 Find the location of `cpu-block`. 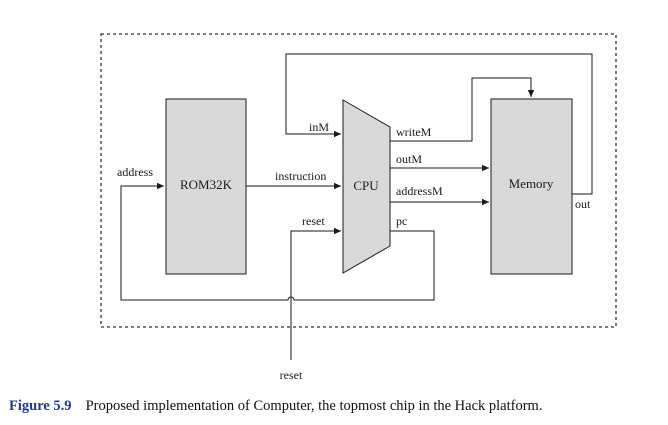

cpu-block is located at coordinates (366, 186).